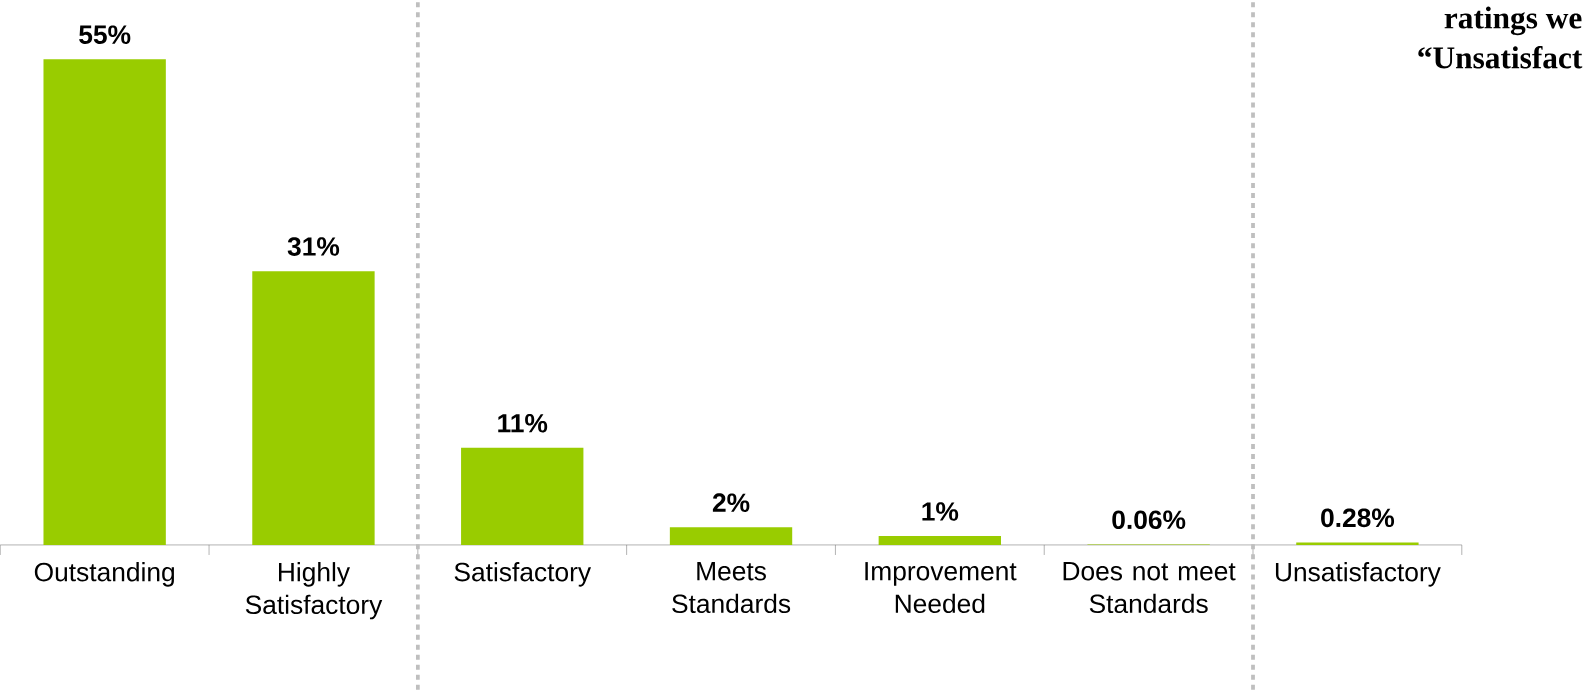 The height and width of the screenshot is (692, 1587). What do you see at coordinates (731, 588) in the screenshot?
I see `x-tick-label: Meets Standards` at bounding box center [731, 588].